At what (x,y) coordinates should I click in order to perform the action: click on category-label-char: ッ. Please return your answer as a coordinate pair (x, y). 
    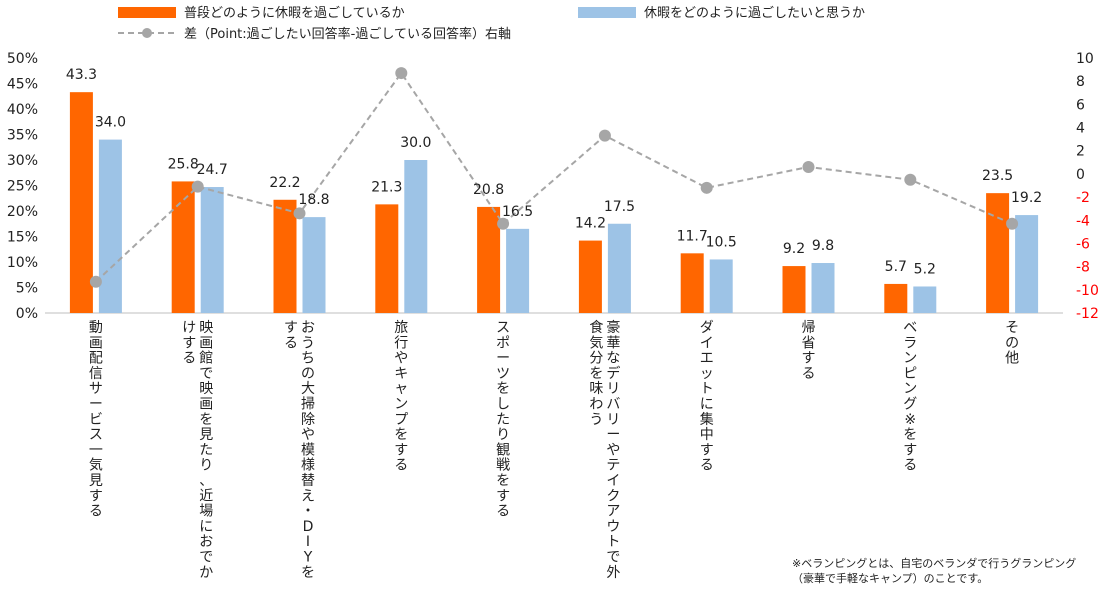
    Looking at the image, I should click on (707, 374).